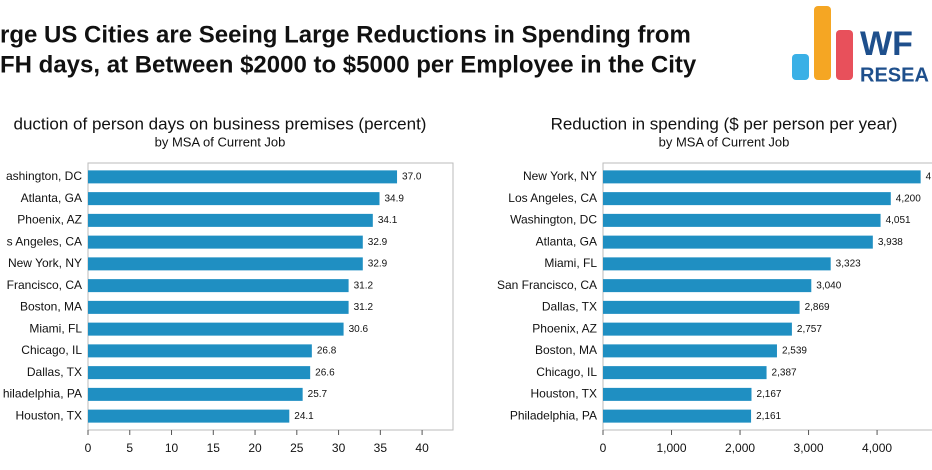 Image resolution: width=932 pixels, height=470 pixels. Describe the element at coordinates (297, 448) in the screenshot. I see `x-tick-label: 25` at that location.